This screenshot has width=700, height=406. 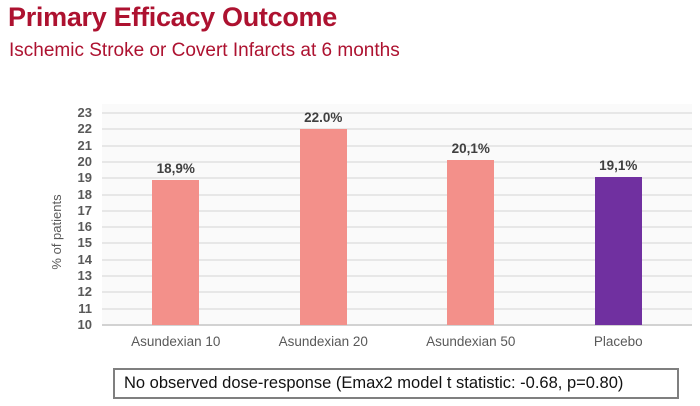 I want to click on page-title: Primary Efficacy Outcome, so click(x=172, y=17).